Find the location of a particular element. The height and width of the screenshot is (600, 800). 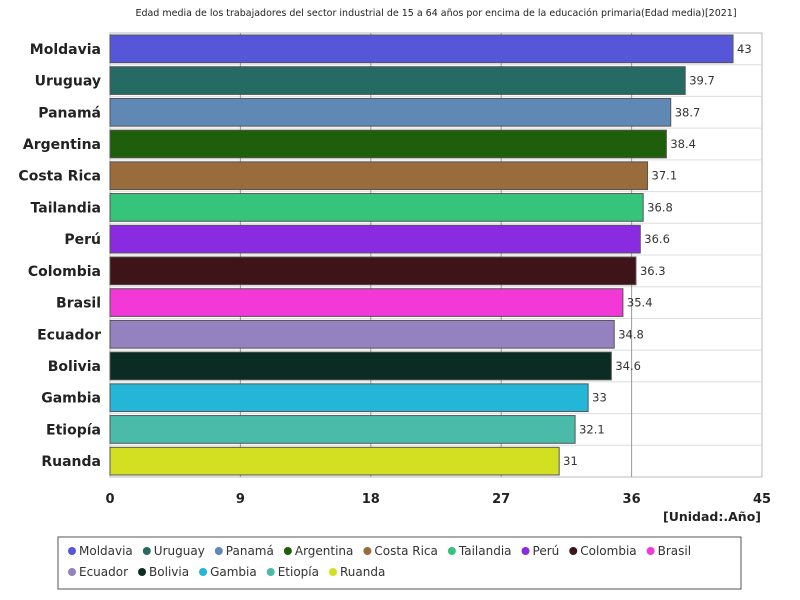

value-label: 34.8 is located at coordinates (631, 334).